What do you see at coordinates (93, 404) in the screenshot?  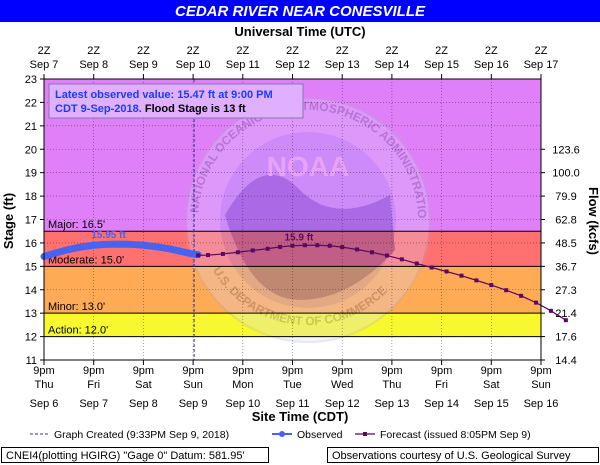 I see `bottom-tick-date: Sep 7` at bounding box center [93, 404].